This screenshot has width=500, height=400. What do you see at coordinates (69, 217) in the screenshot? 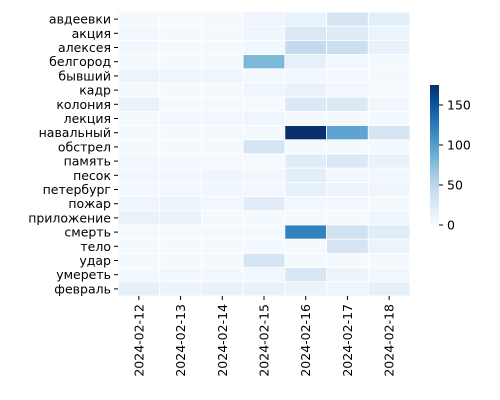
I see `y-tick-label: приложение` at bounding box center [69, 217].